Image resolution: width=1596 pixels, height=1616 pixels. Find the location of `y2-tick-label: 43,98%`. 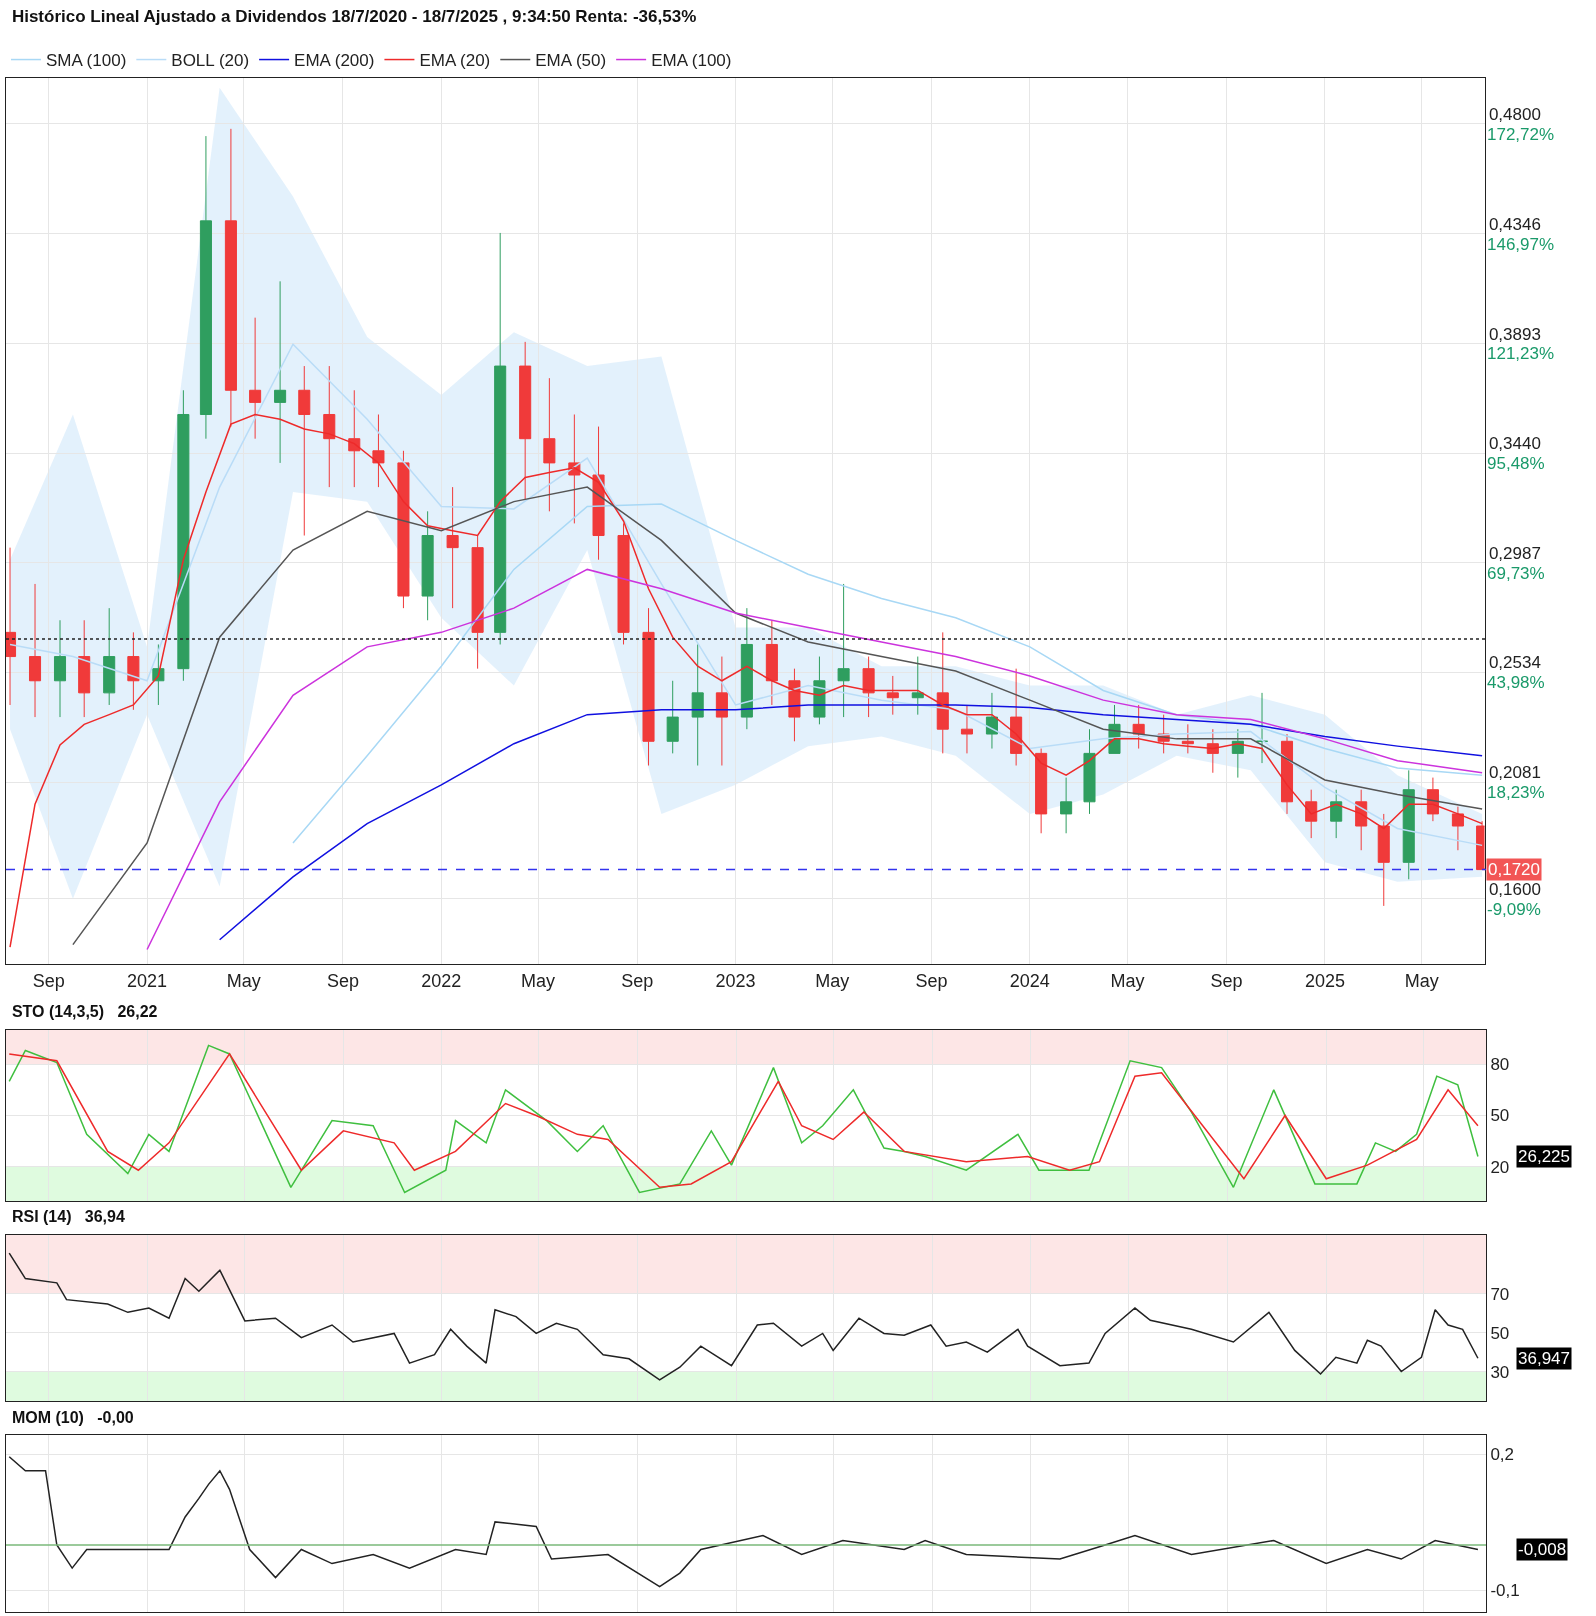

y2-tick-label: 43,98% is located at coordinates (1516, 683).